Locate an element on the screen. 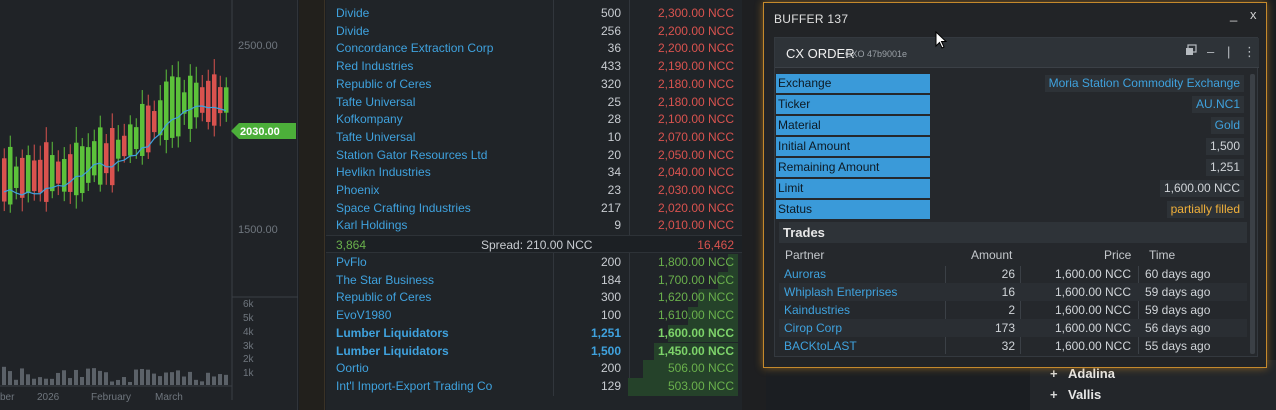 This screenshot has width=1276, height=410. price: 2,050.00 NCC is located at coordinates (695, 154).